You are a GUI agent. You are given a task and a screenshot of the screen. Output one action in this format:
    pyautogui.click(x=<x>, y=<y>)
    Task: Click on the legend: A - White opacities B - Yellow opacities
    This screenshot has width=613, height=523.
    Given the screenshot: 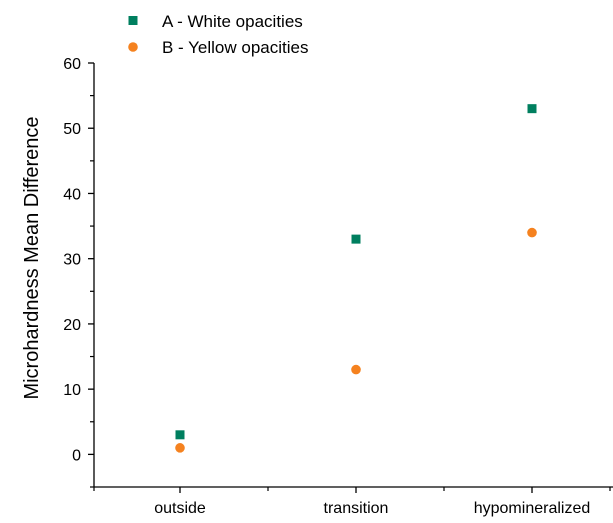 What is the action you would take?
    pyautogui.click(x=218, y=34)
    